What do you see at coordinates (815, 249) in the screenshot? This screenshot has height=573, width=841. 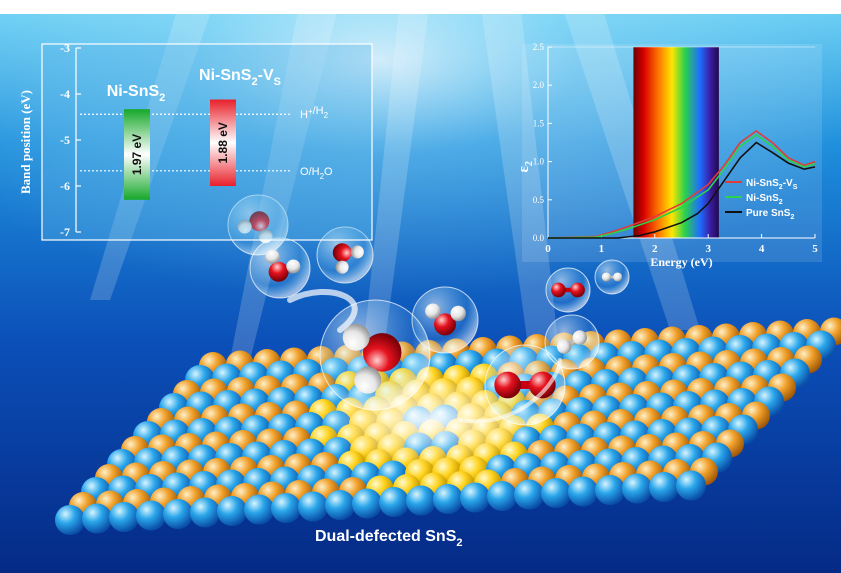 I see `chart-xtick-label: 5` at bounding box center [815, 249].